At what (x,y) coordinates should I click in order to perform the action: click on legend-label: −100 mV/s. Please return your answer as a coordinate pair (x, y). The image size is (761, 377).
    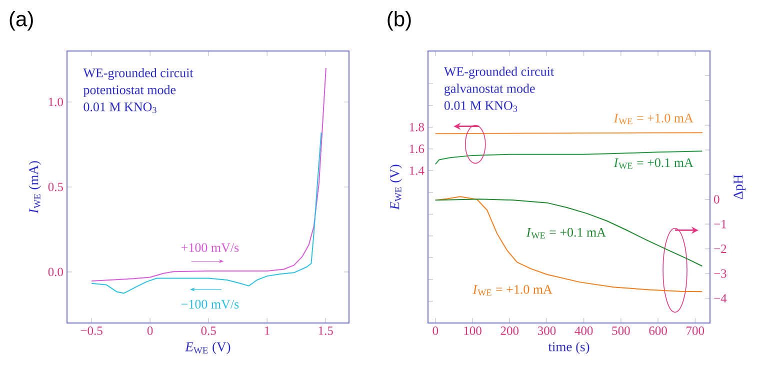
    Looking at the image, I should click on (210, 304).